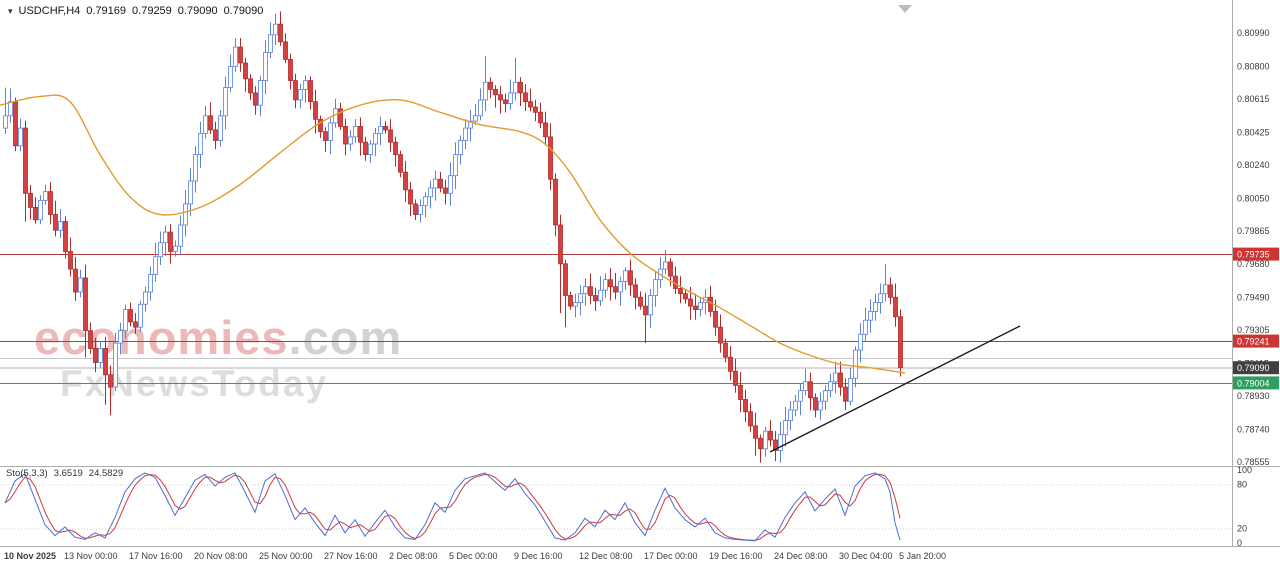 This screenshot has width=1280, height=567. Describe the element at coordinates (1253, 199) in the screenshot. I see `price-tick-label: 0.80050` at that location.